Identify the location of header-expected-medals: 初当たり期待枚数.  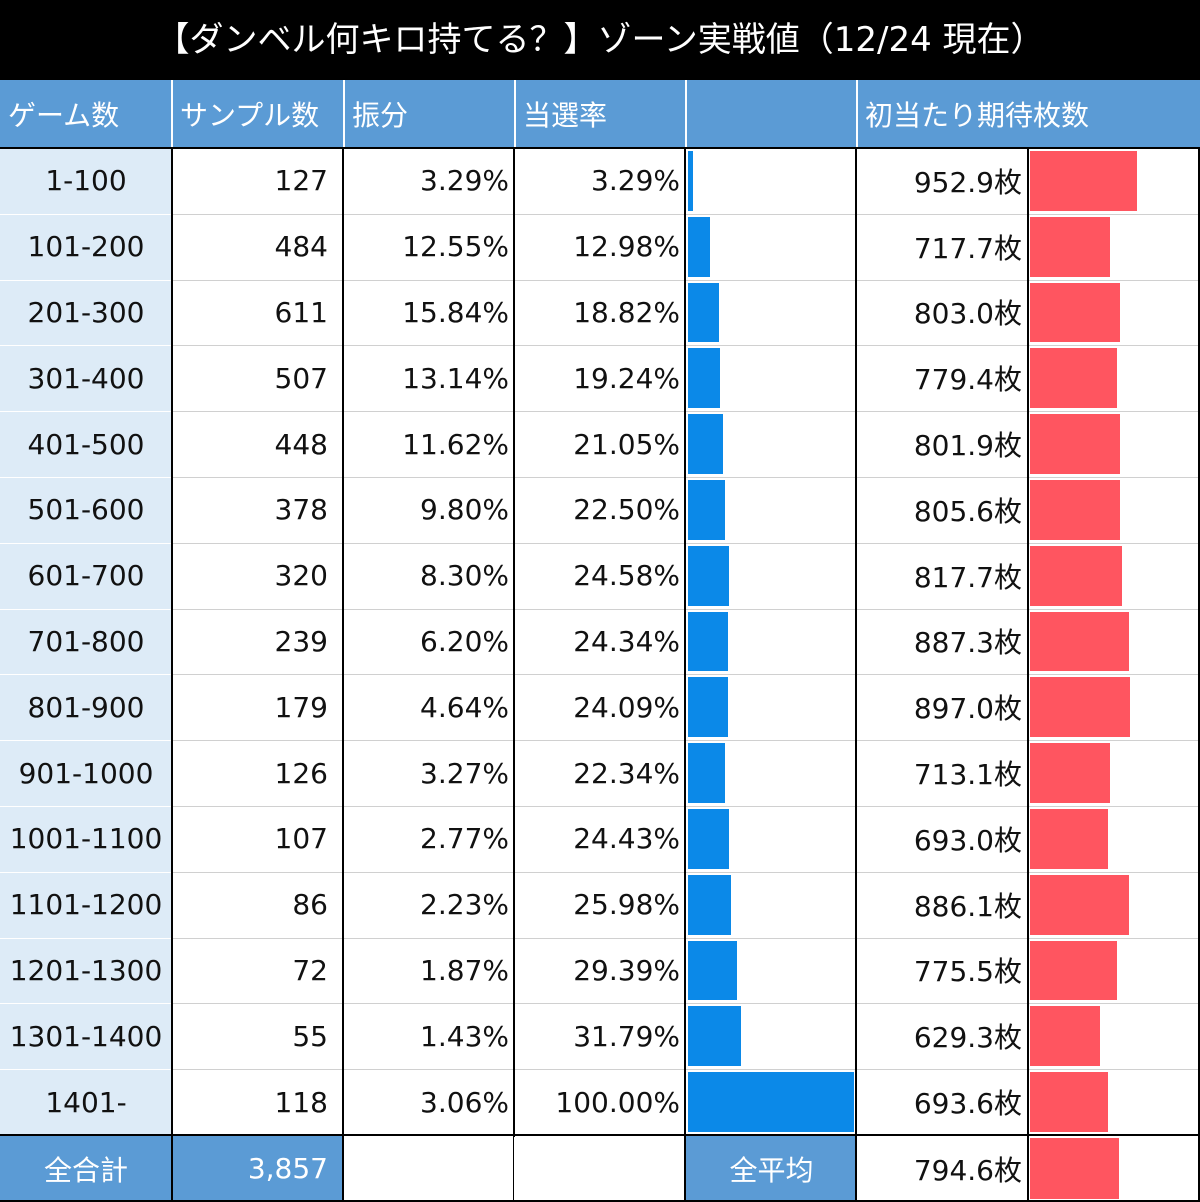
(1028, 114).